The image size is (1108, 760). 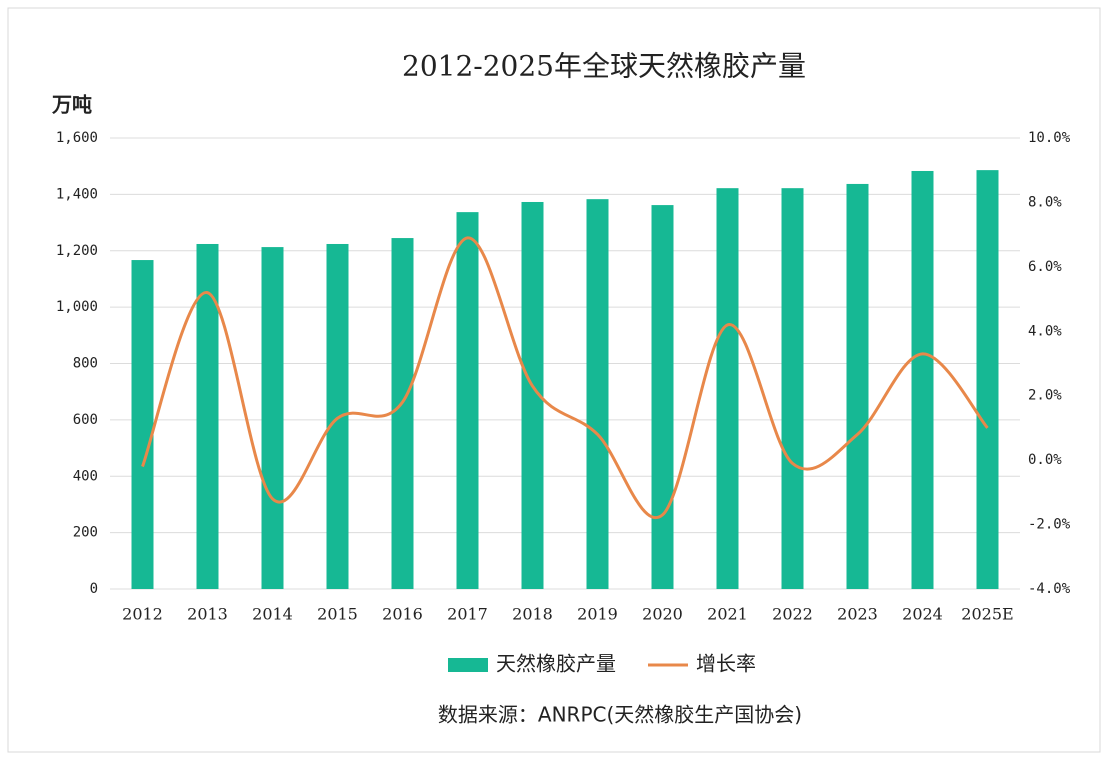 I want to click on legend-label: 天然橡胶产量, so click(x=556, y=664).